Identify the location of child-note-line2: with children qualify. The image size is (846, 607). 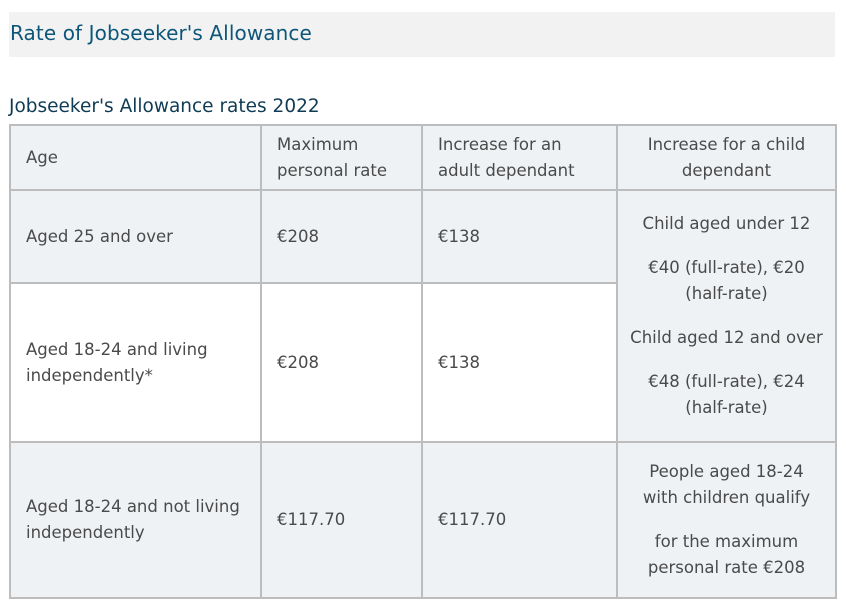
(726, 497).